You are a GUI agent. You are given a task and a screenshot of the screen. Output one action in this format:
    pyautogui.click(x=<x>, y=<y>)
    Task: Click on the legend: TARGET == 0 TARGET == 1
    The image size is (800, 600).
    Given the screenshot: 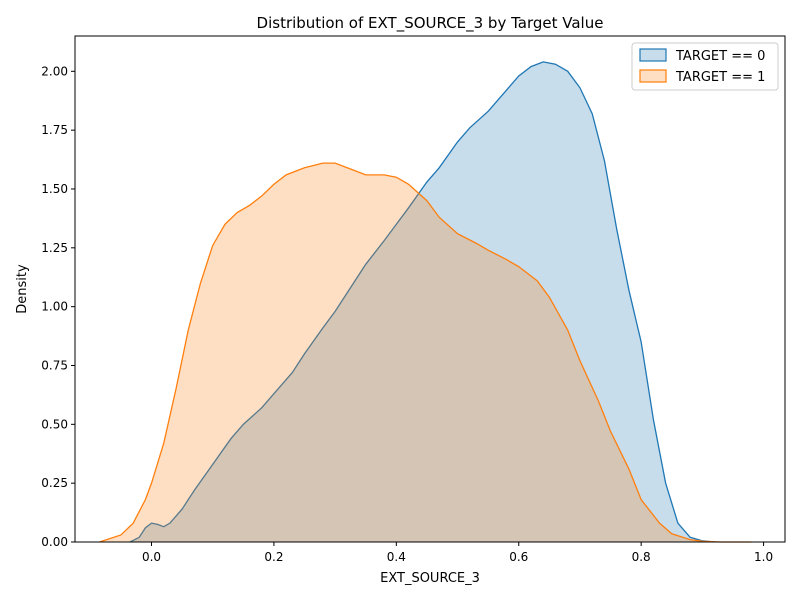 What is the action you would take?
    pyautogui.click(x=705, y=66)
    